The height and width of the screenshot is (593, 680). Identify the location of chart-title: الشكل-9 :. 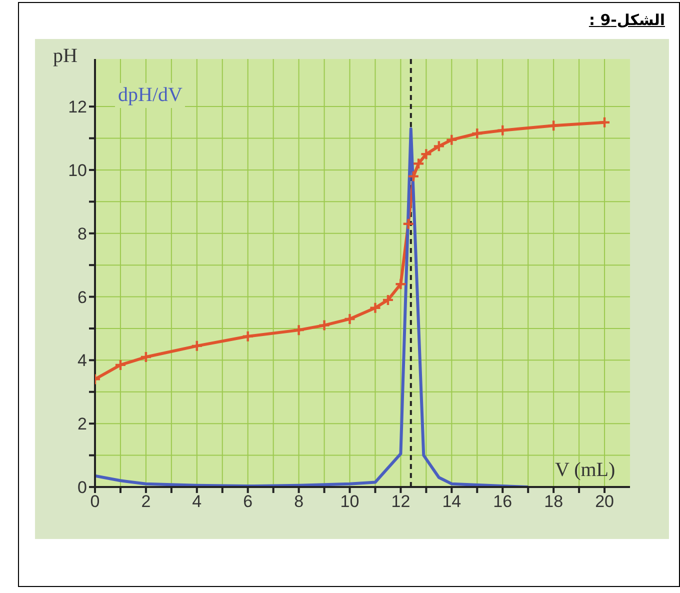
(626, 20).